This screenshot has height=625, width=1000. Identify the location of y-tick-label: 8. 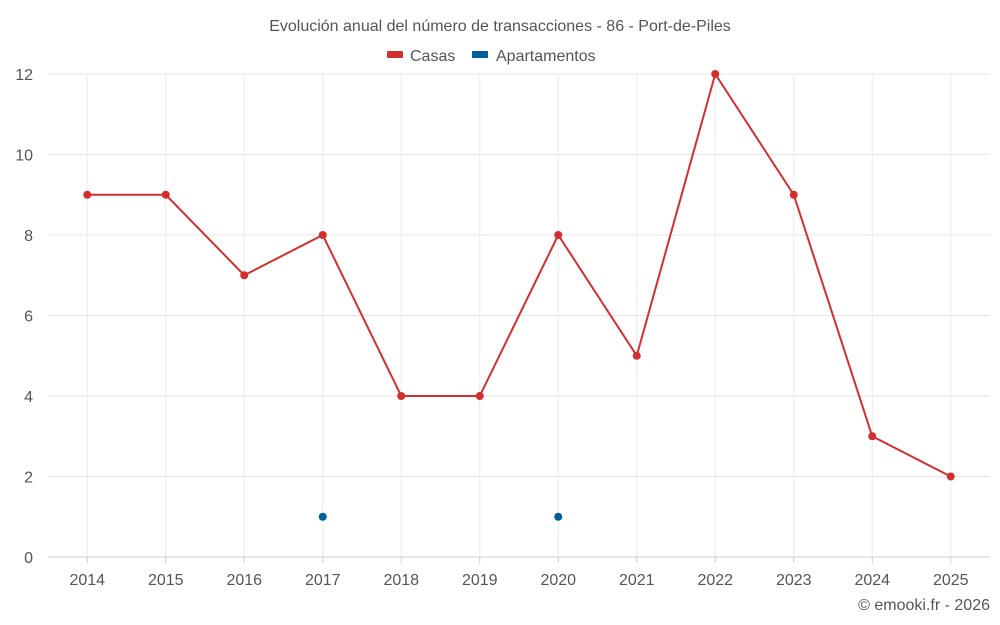
(28, 236).